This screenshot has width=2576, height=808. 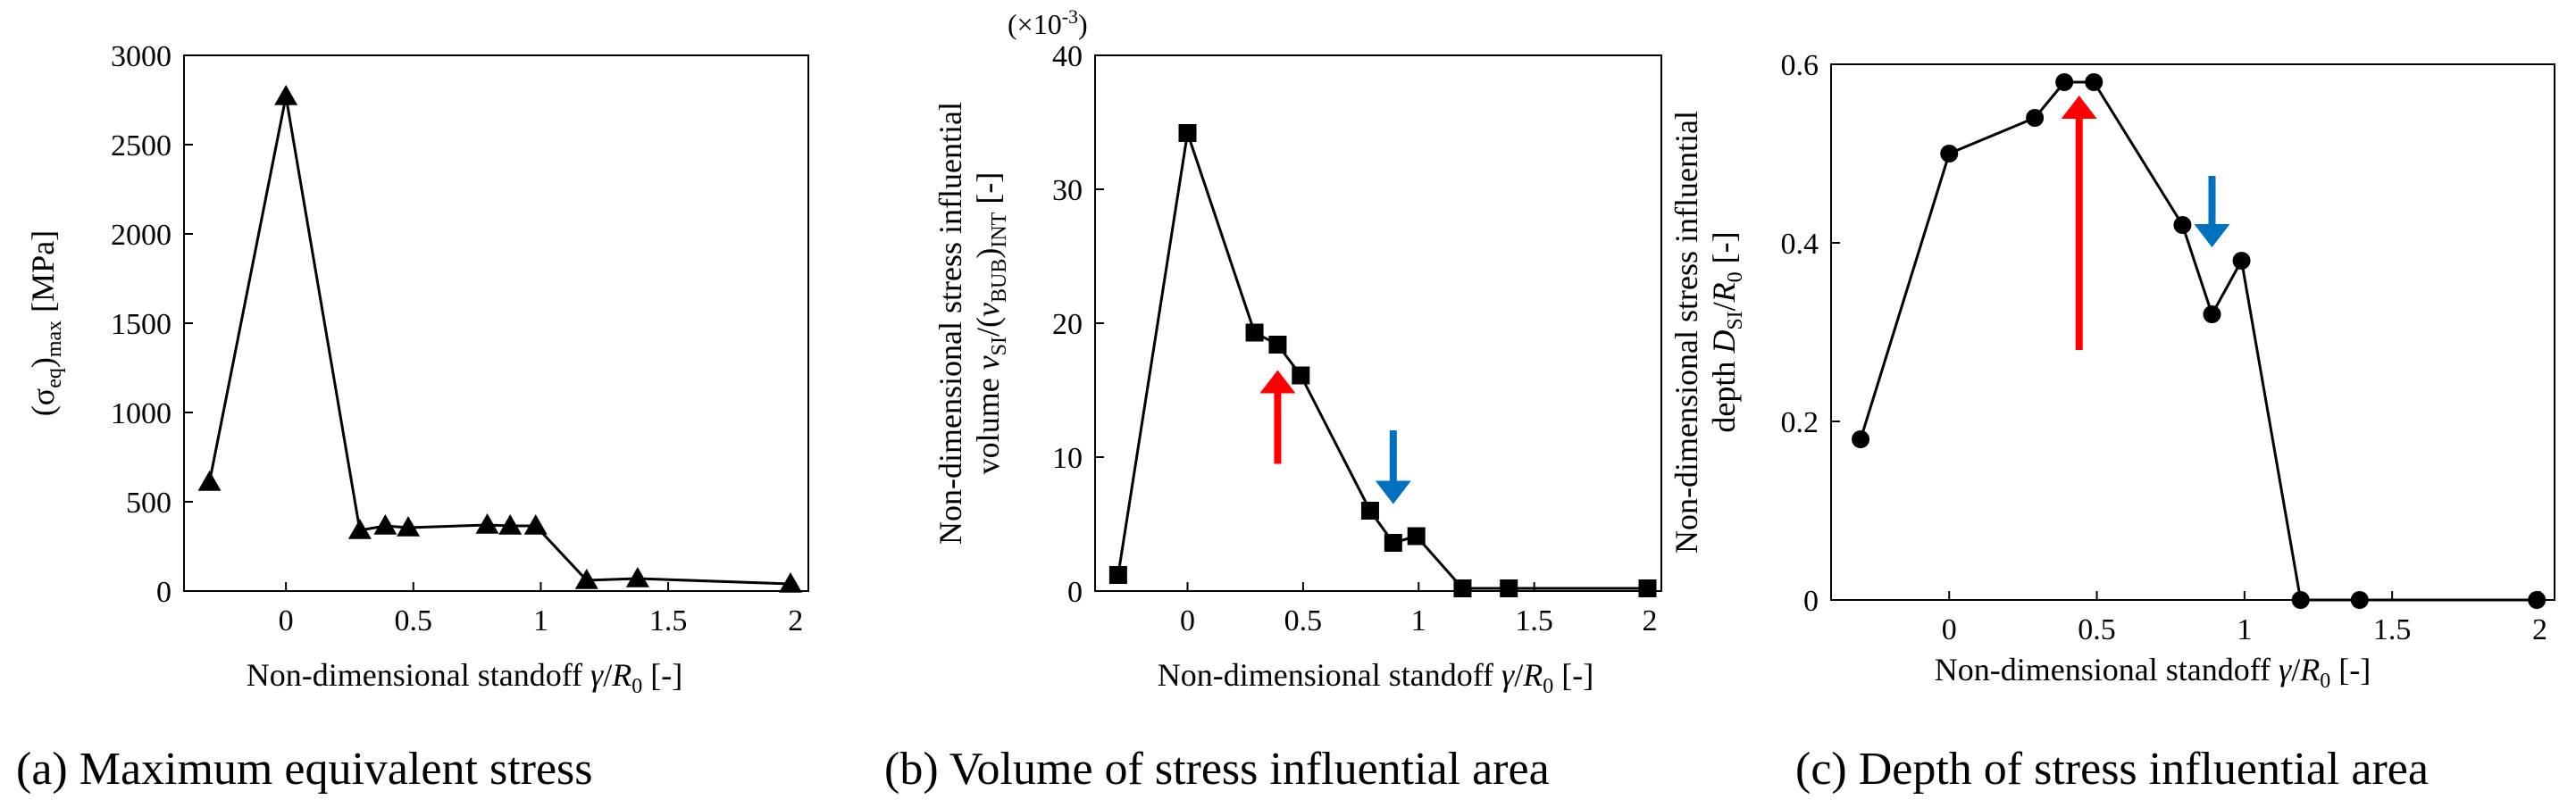 I want to click on panel-caption: (b) Volume of stress influential area, so click(x=1217, y=769).